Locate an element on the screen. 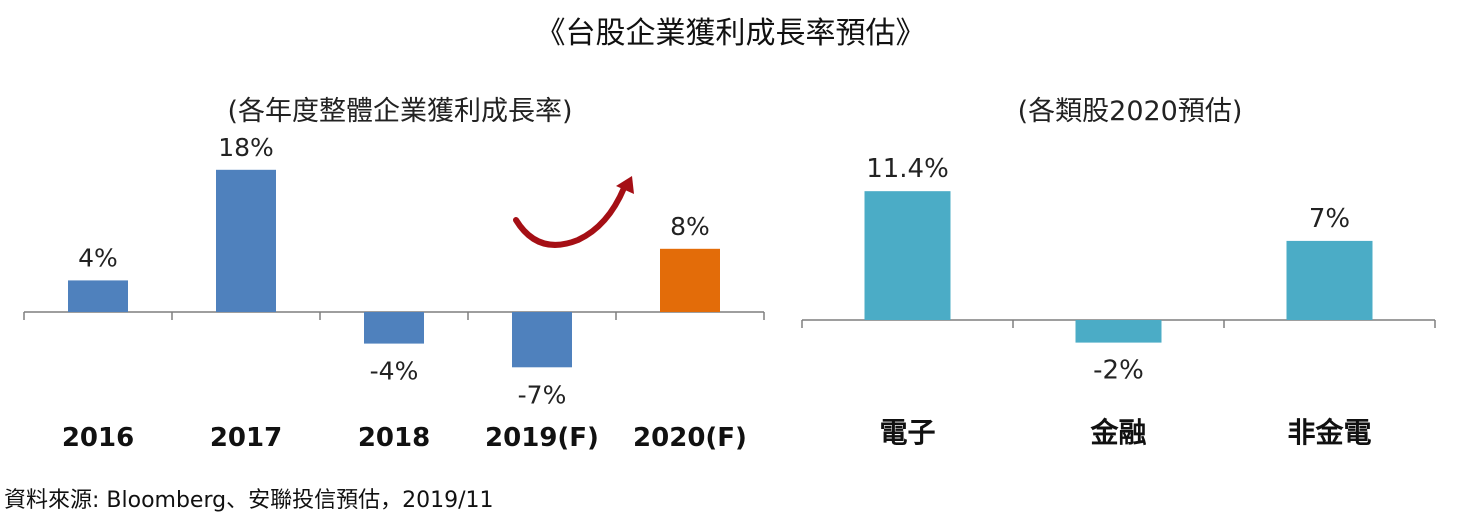 Image resolution: width=1461 pixels, height=527 pixels. left-chart-title: (各年度整體企業獲利成長率) is located at coordinates (400, 111).